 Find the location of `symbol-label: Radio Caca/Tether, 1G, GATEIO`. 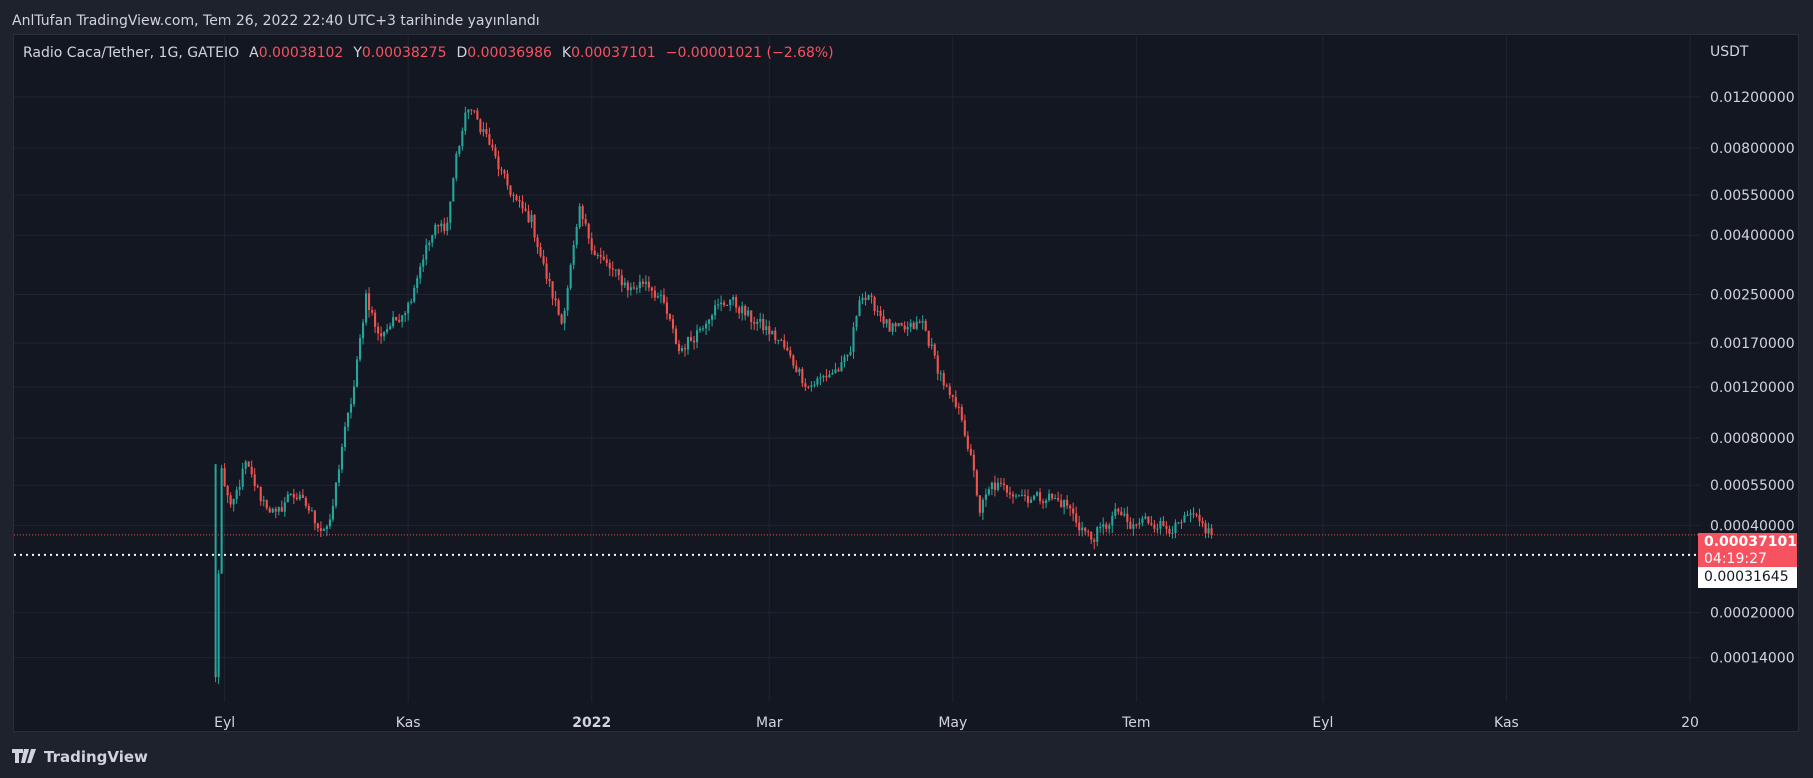

symbol-label: Radio Caca/Tether, 1G, GATEIO is located at coordinates (131, 53).